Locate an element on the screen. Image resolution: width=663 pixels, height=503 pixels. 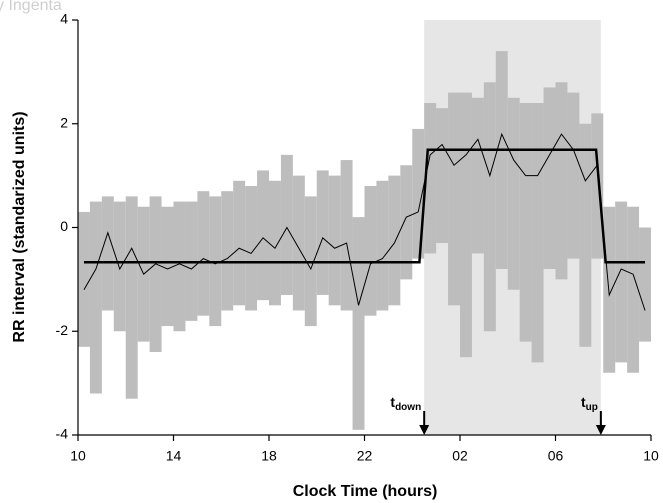
y-tick-label: 0 is located at coordinates (64, 226).